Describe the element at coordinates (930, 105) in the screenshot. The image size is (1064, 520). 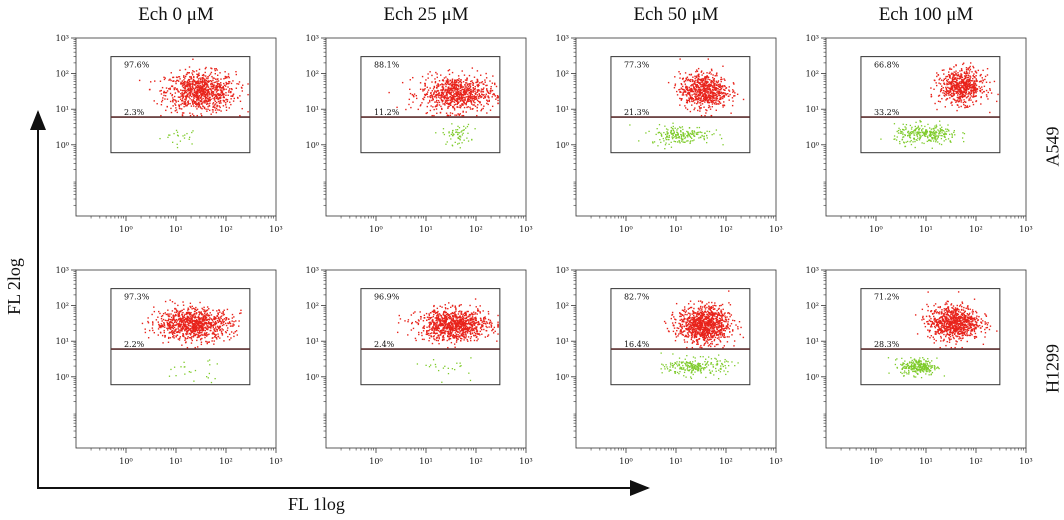
I see `gate-box` at that location.